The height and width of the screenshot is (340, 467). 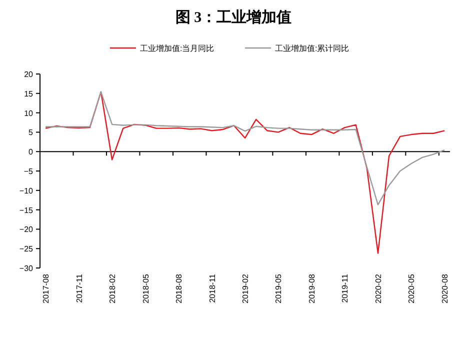 What do you see at coordinates (26, 210) in the screenshot?
I see `y-tick-label: −15` at bounding box center [26, 210].